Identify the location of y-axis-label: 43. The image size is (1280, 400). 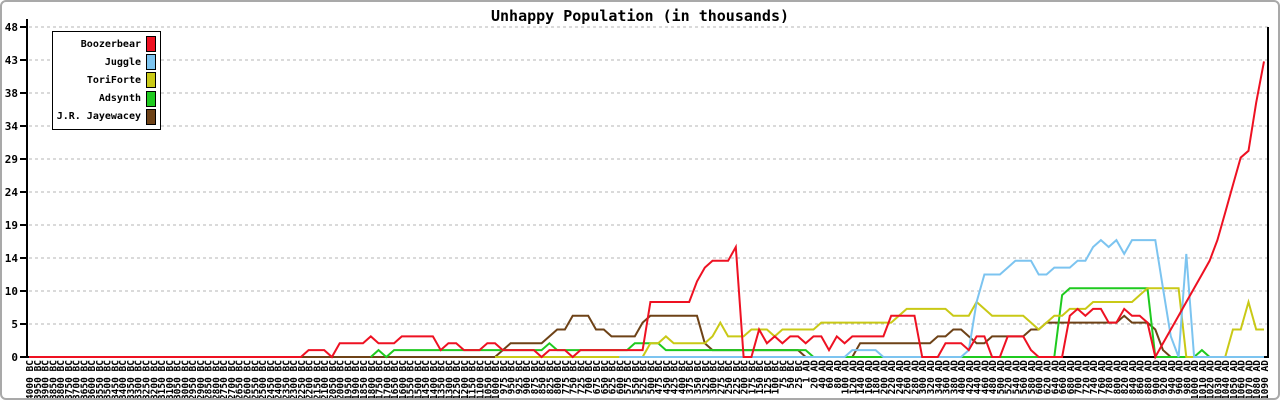
(11, 60).